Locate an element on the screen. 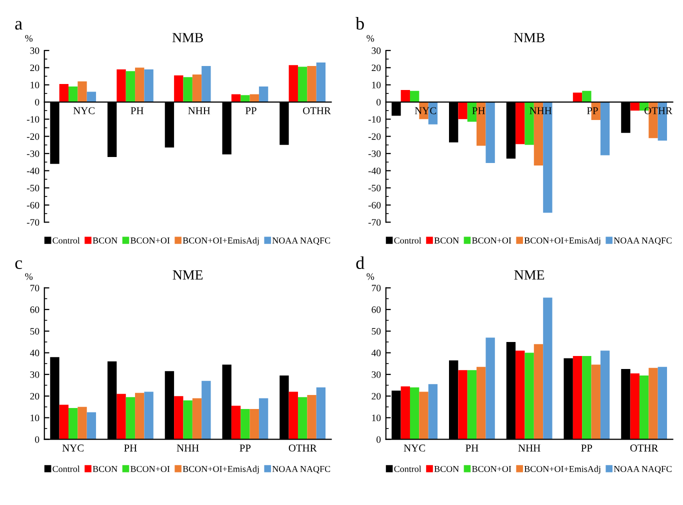 Image resolution: width=683 pixels, height=505 pixels. chart-title: NME is located at coordinates (187, 275).